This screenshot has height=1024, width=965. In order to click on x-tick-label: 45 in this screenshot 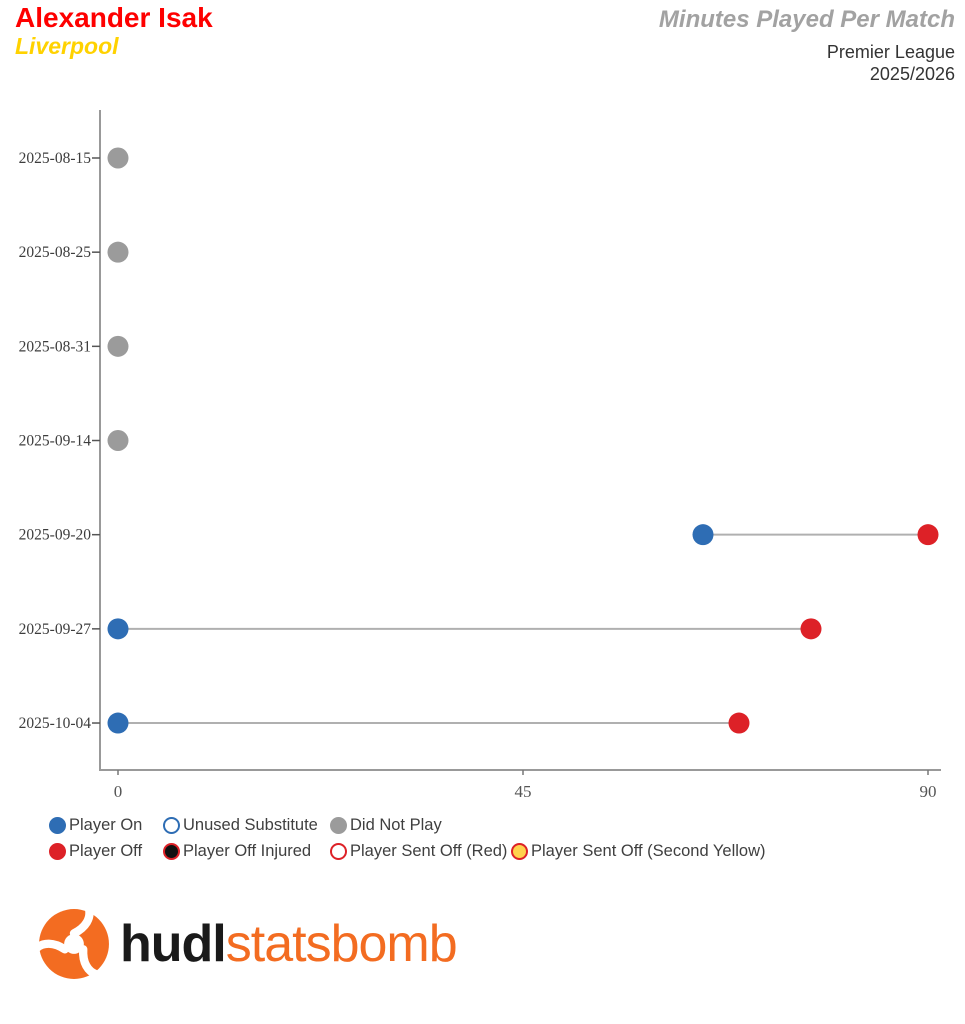, I will do `click(523, 791)`.